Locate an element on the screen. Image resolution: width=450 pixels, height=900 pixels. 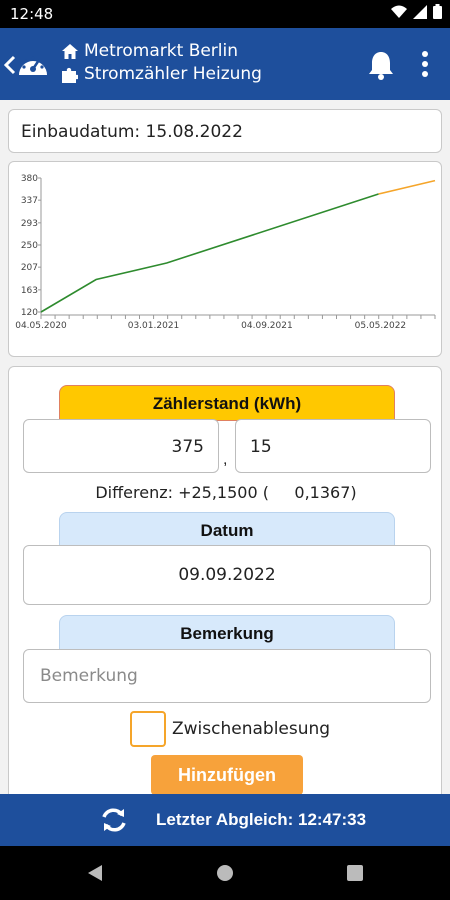
header-meter: Stromzähler Heizung is located at coordinates (173, 74).